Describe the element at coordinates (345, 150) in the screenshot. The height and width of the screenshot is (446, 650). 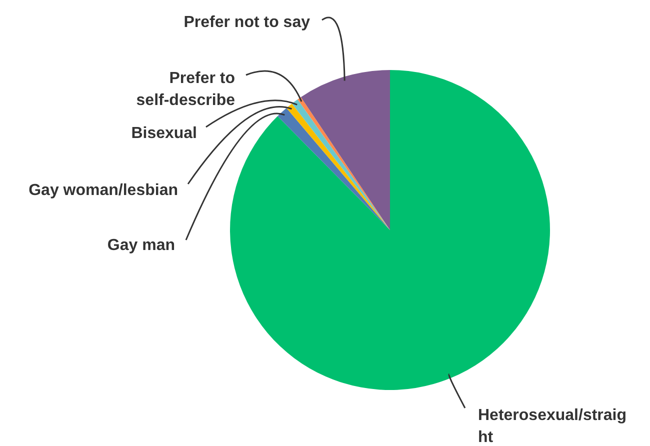
I see `pie-slice` at that location.